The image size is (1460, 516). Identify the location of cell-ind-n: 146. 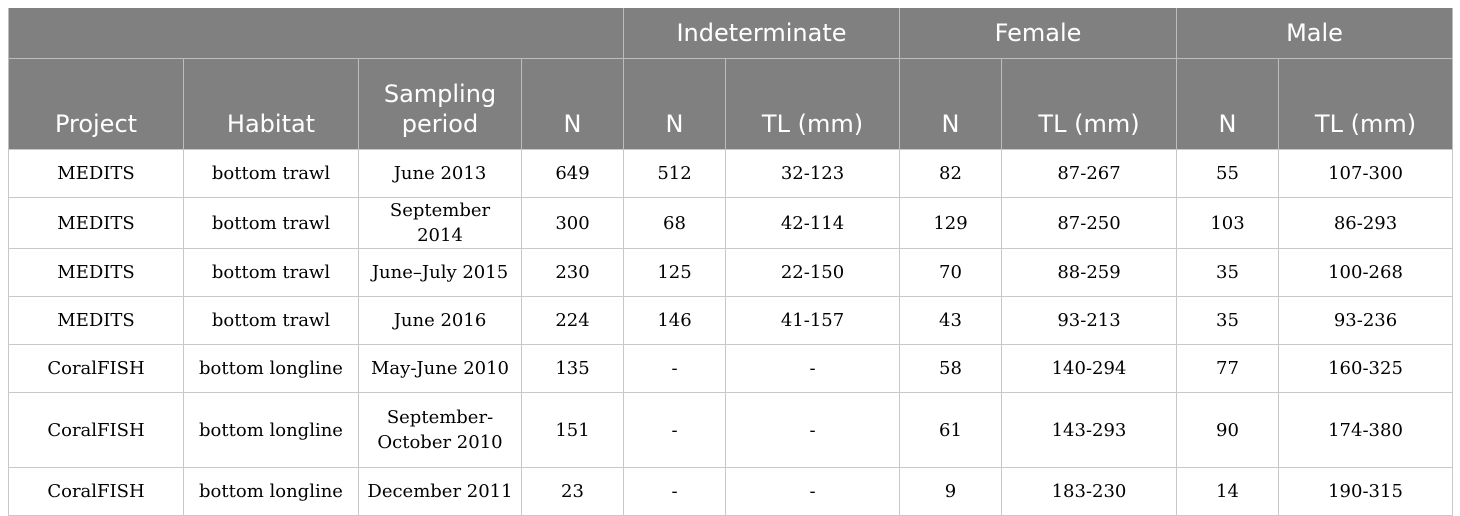
(674, 320).